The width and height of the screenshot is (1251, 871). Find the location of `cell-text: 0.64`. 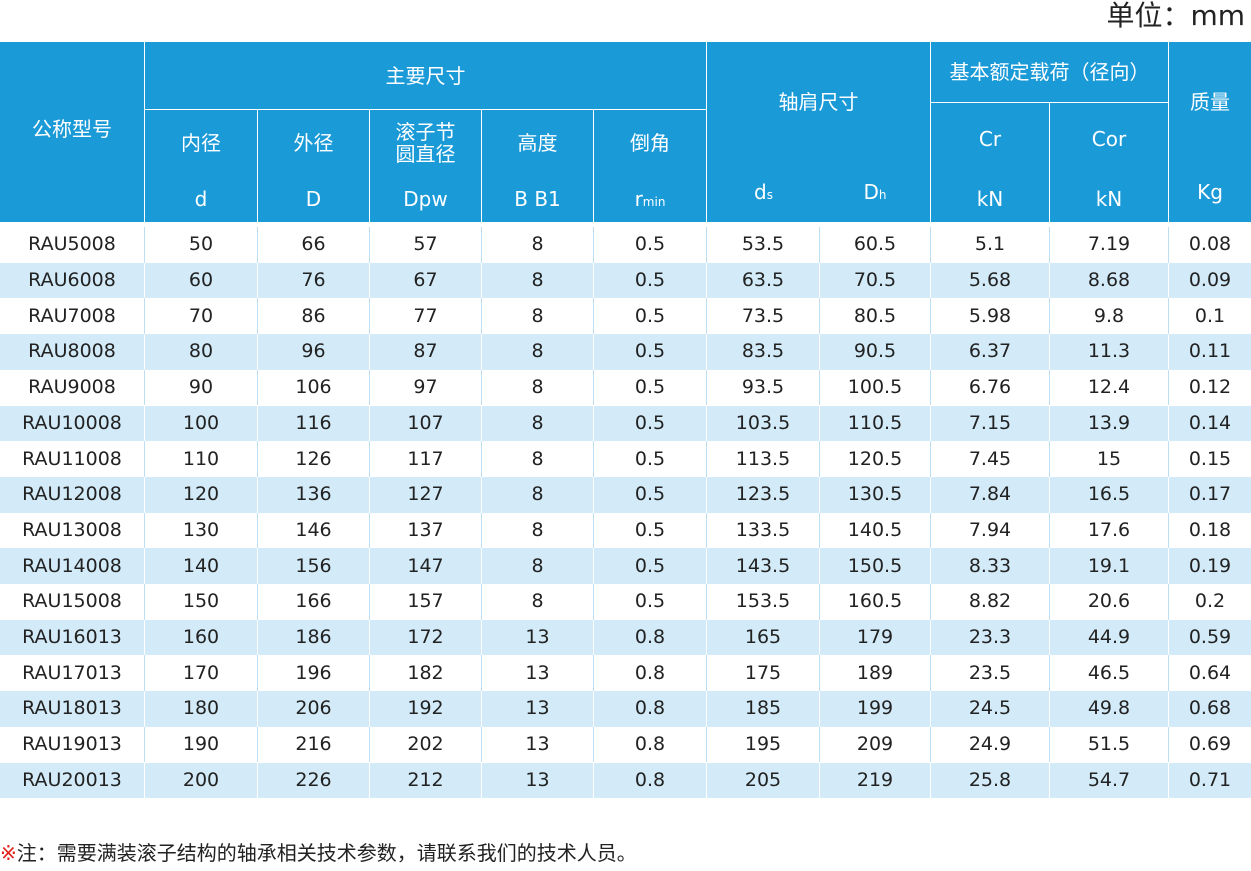

cell-text: 0.64 is located at coordinates (1210, 672).